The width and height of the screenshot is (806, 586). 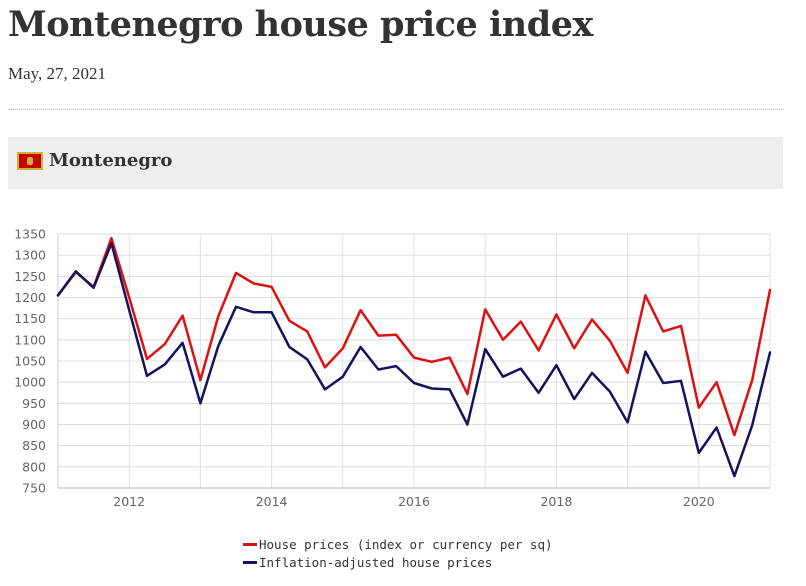 I want to click on x-axis-ticks: 2012 2014 2016 2018 2020, so click(x=413, y=501).